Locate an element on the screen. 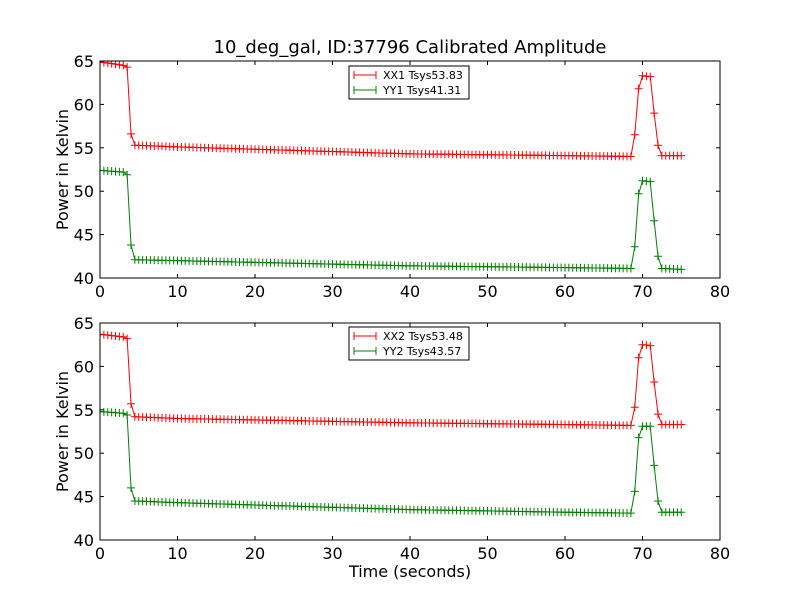 The height and width of the screenshot is (600, 800). legend-label: YY2 Tsys43.57 is located at coordinates (421, 351).